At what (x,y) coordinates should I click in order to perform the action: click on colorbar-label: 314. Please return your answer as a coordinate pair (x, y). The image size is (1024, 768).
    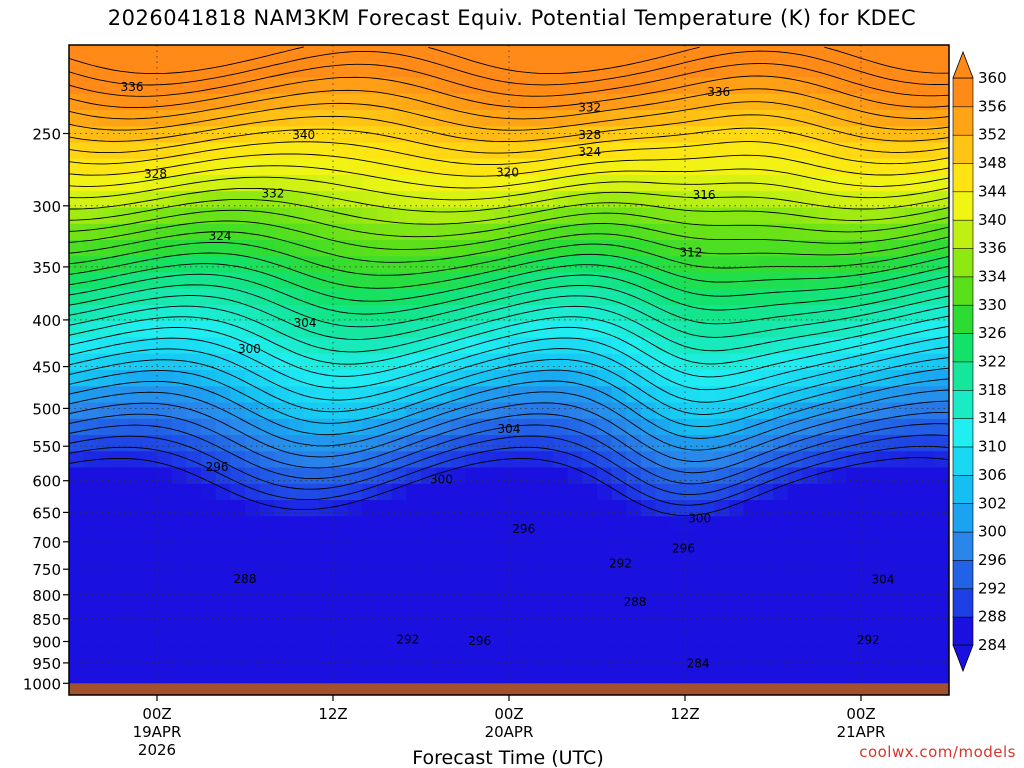
    Looking at the image, I should click on (992, 418).